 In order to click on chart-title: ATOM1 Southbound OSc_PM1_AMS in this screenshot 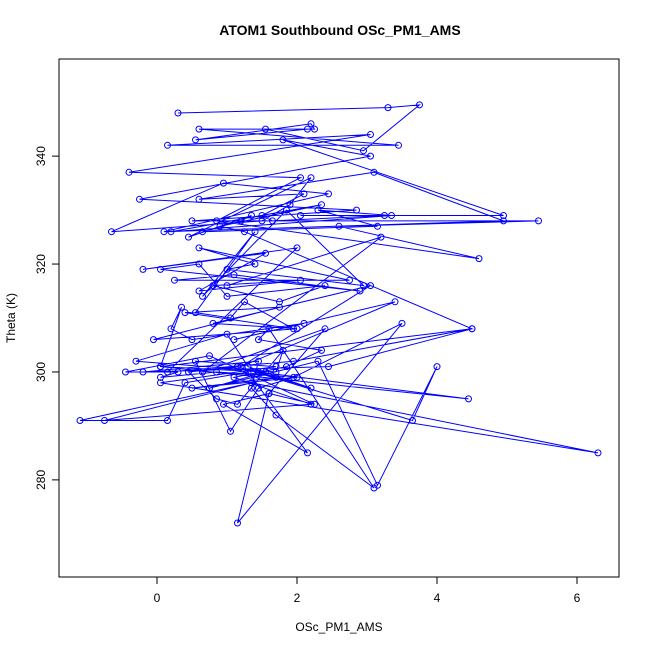, I will do `click(339, 30)`.